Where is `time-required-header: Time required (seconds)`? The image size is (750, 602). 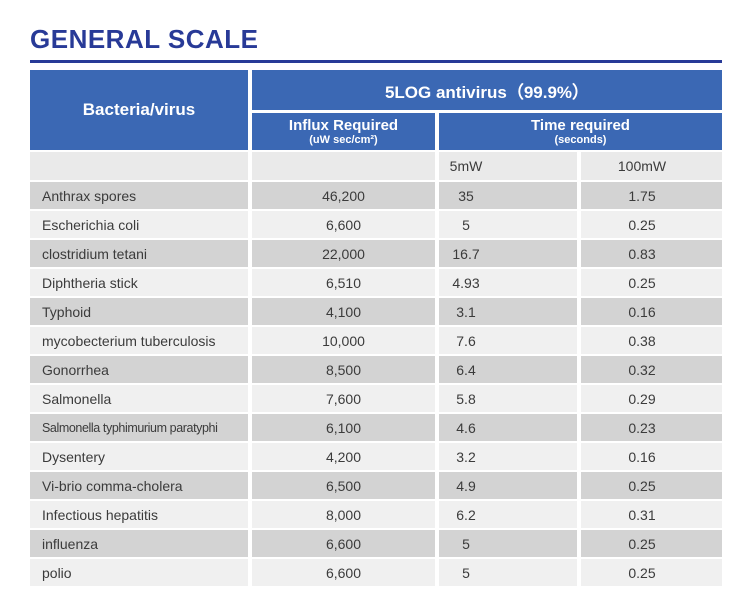 time-required-header: Time required (seconds) is located at coordinates (580, 131).